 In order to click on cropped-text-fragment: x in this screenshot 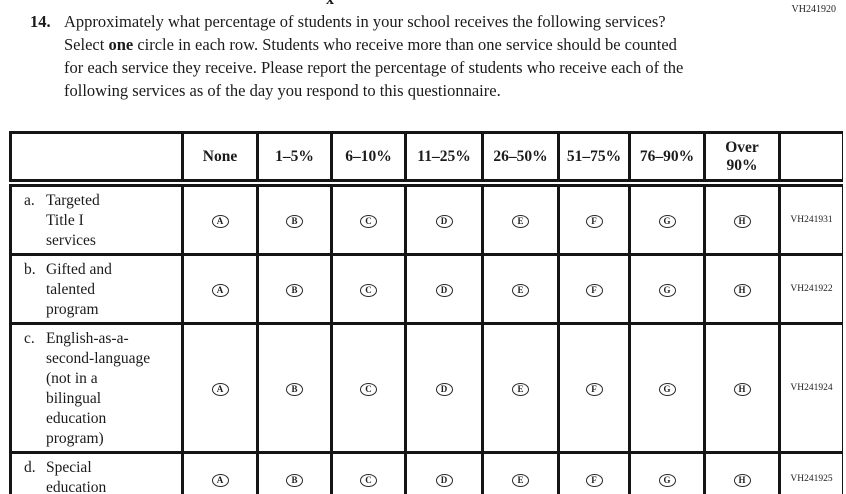, I will do `click(330, 4)`.